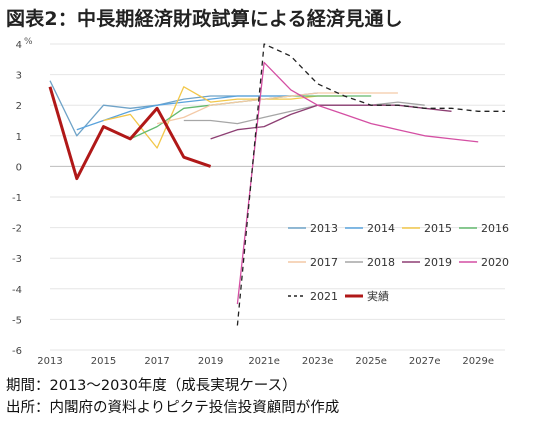 The image size is (550, 422). What do you see at coordinates (17, 229) in the screenshot?
I see `y-tick-label: -2` at bounding box center [17, 229].